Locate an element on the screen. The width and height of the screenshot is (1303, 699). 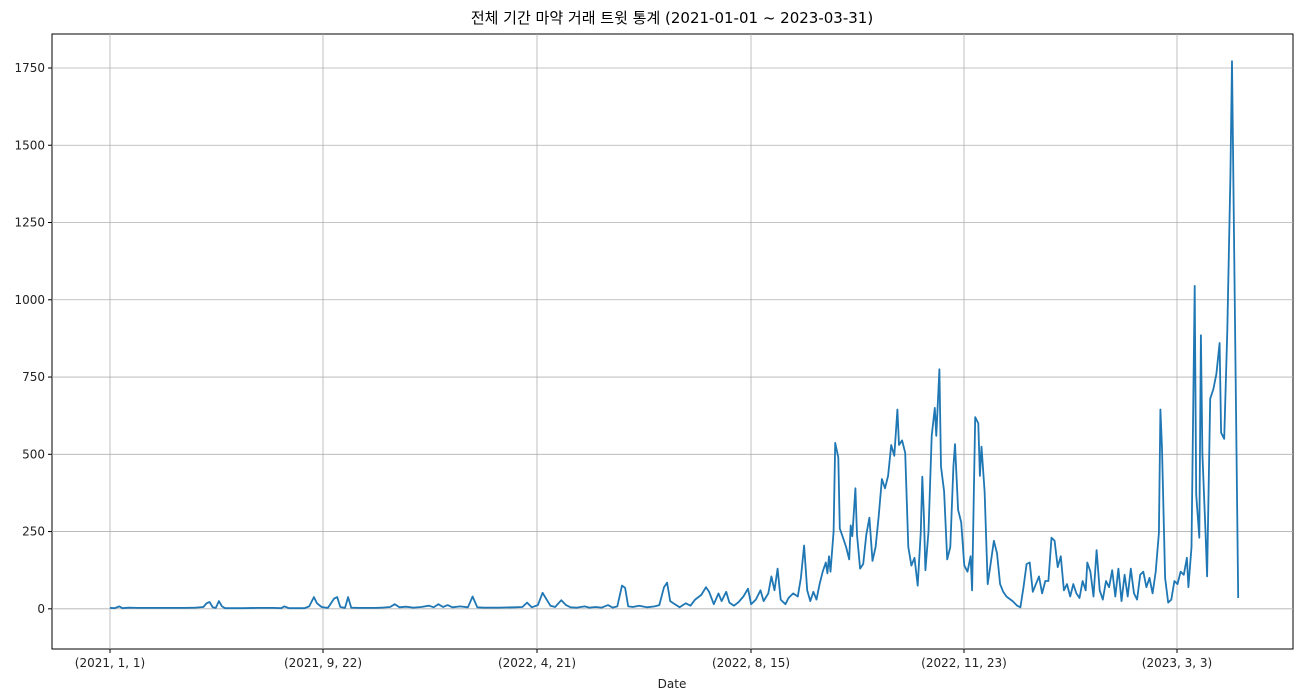
y-tick-label: 1750 is located at coordinates (29, 68).